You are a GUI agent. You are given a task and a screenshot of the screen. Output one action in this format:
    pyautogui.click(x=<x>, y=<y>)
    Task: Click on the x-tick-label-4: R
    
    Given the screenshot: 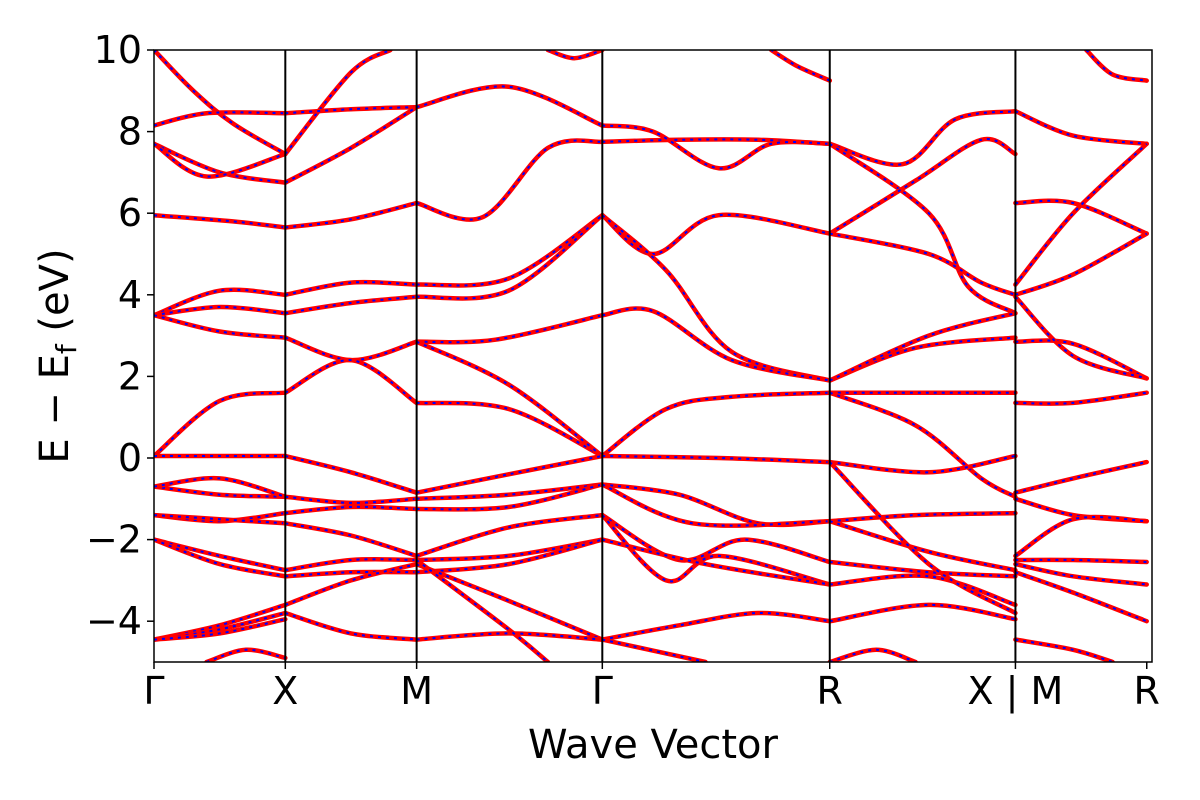 What is the action you would take?
    pyautogui.click(x=830, y=691)
    